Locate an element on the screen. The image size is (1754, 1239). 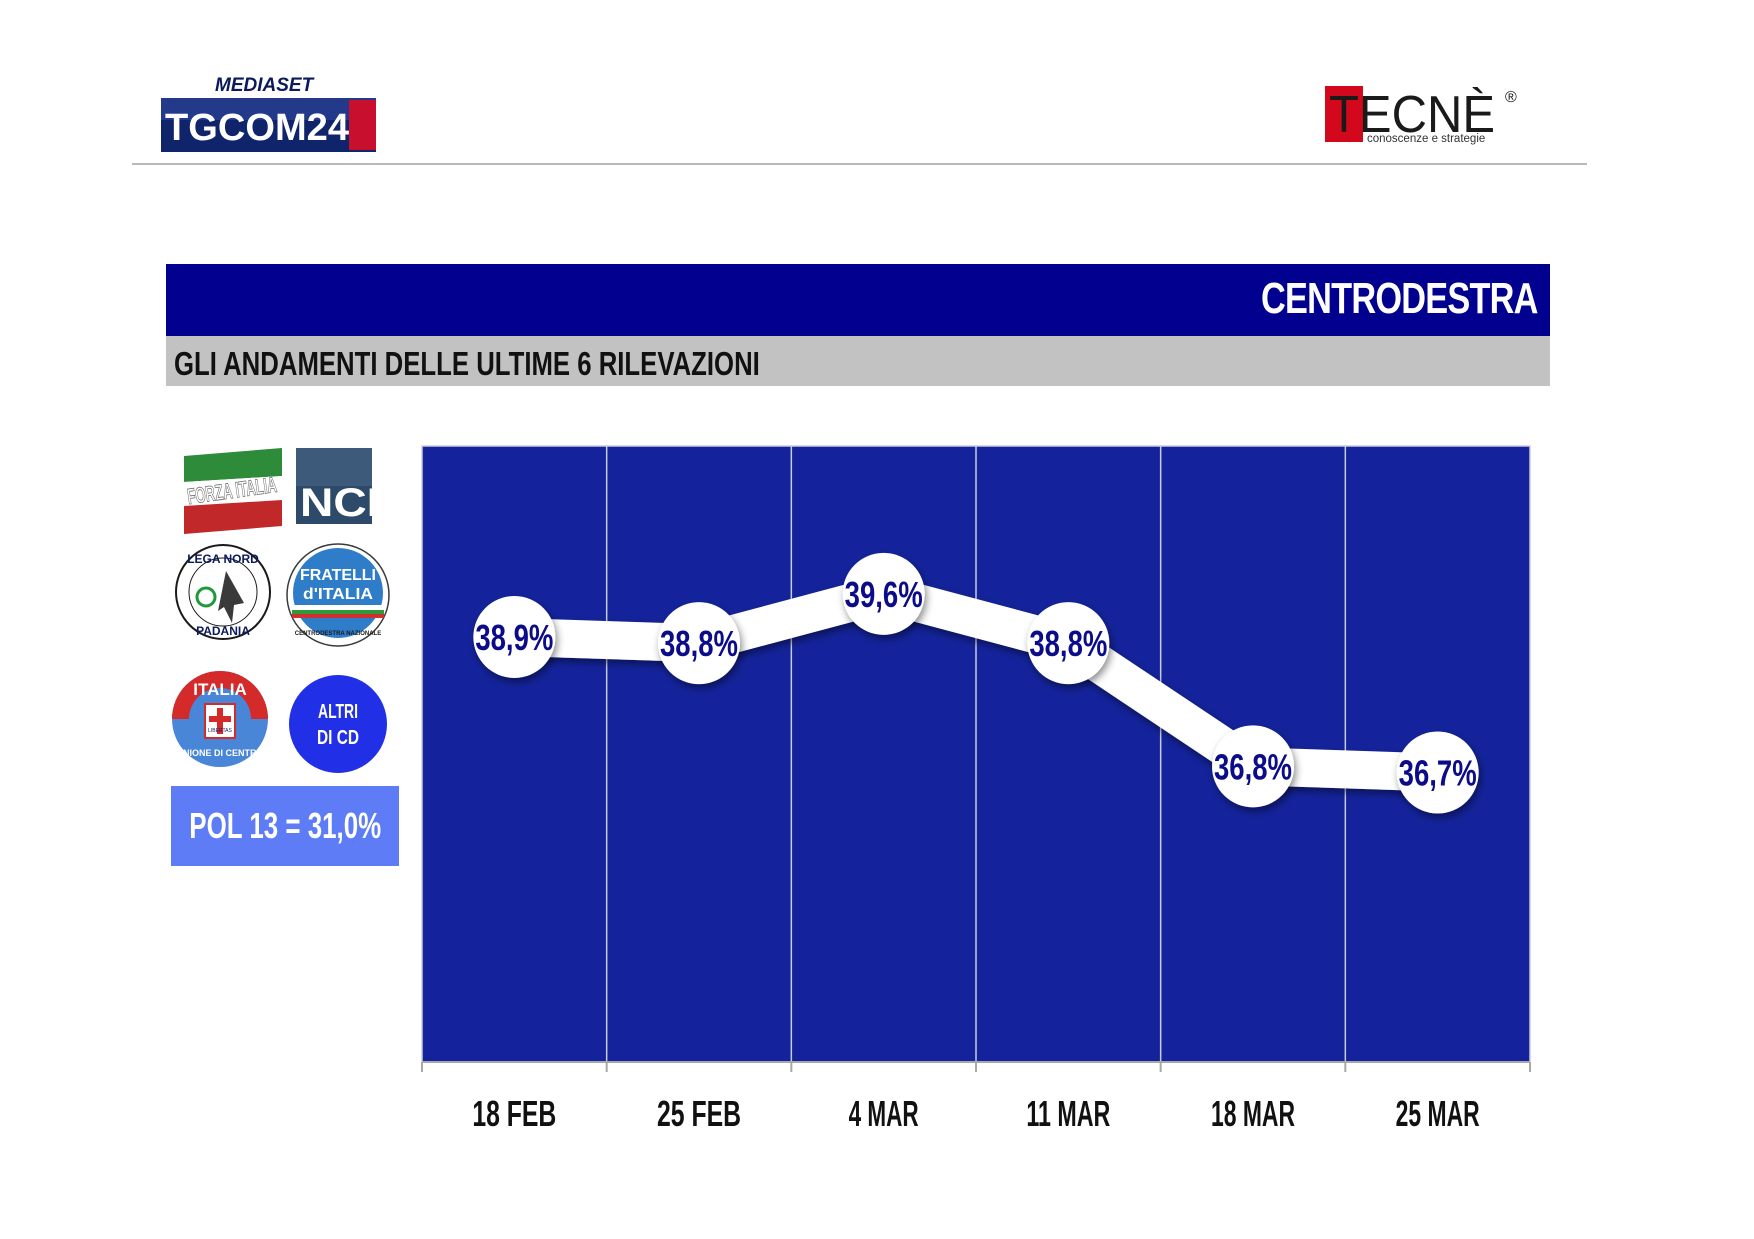
data-label: 39,6% is located at coordinates (884, 594).